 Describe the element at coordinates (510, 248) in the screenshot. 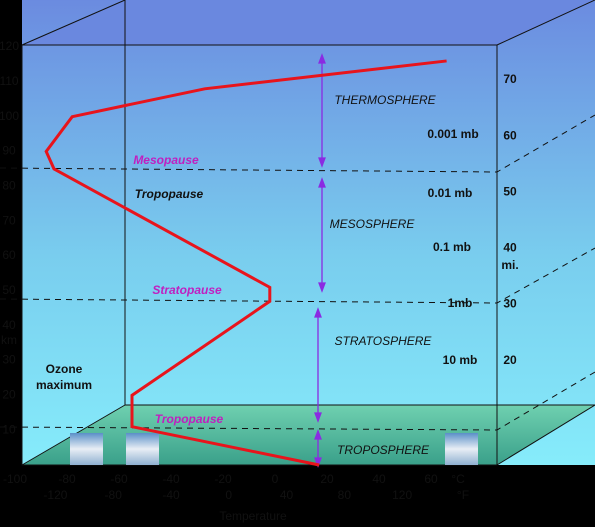

I see `y2-tick-label: 40` at that location.